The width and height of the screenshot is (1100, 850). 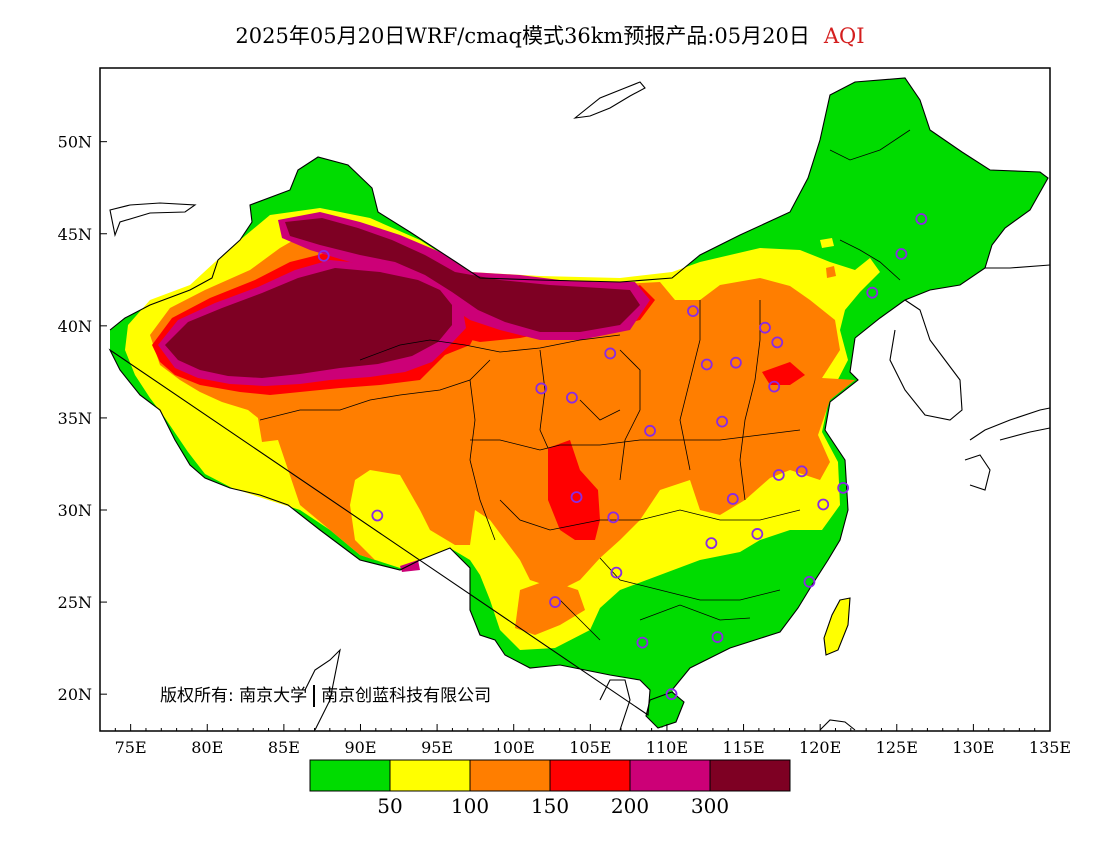 What do you see at coordinates (470, 806) in the screenshot?
I see `colorbar-label: 100` at bounding box center [470, 806].